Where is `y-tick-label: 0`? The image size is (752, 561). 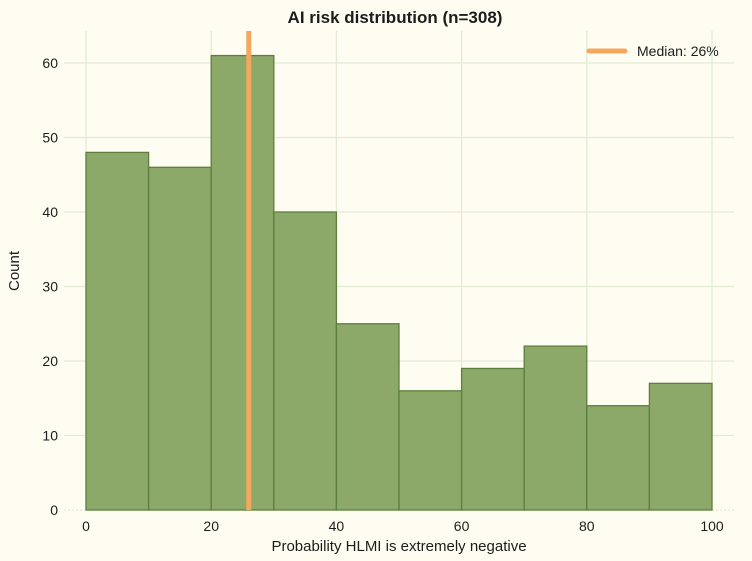 y-tick-label: 0 is located at coordinates (54, 510).